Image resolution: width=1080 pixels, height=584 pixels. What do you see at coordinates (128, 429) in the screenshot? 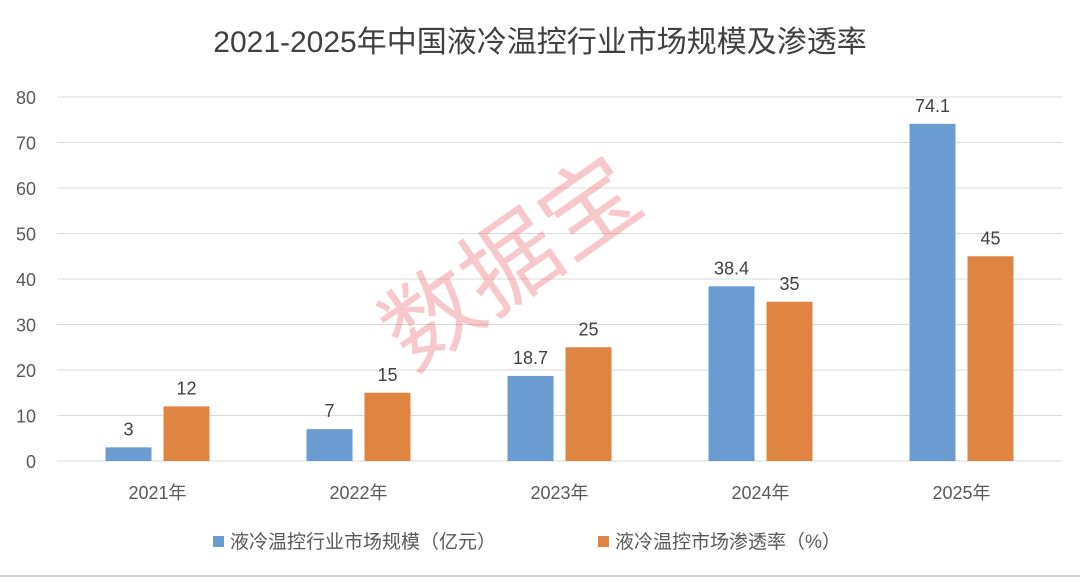
I see `data-label: 3` at bounding box center [128, 429].